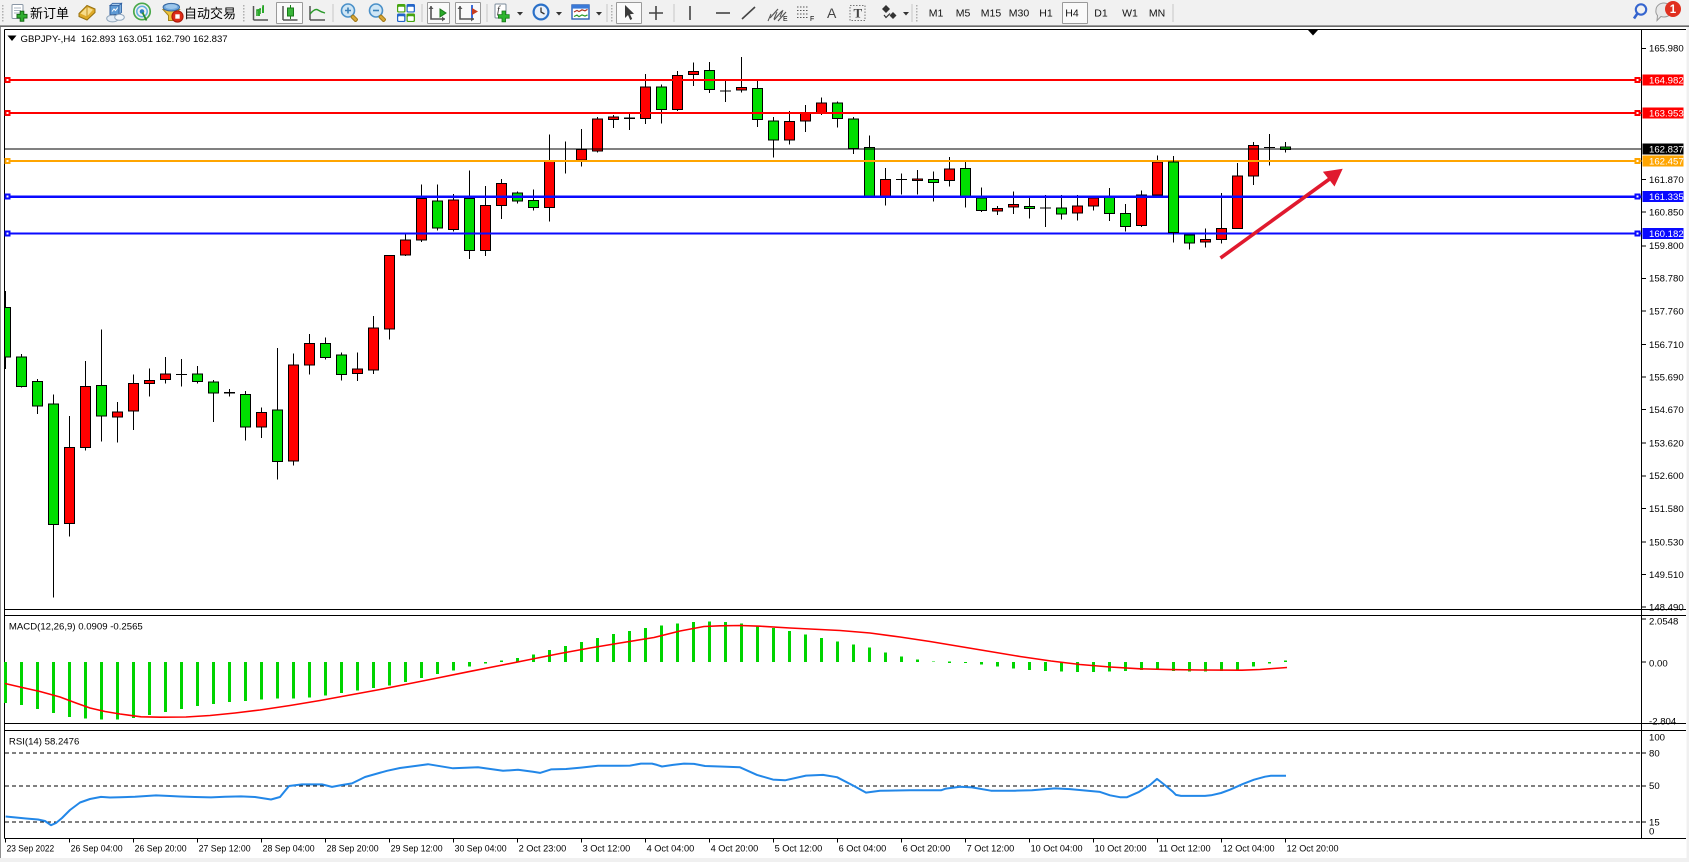 Image resolution: width=1689 pixels, height=862 pixels. I want to click on svg-text: 156.710, so click(1666, 345).